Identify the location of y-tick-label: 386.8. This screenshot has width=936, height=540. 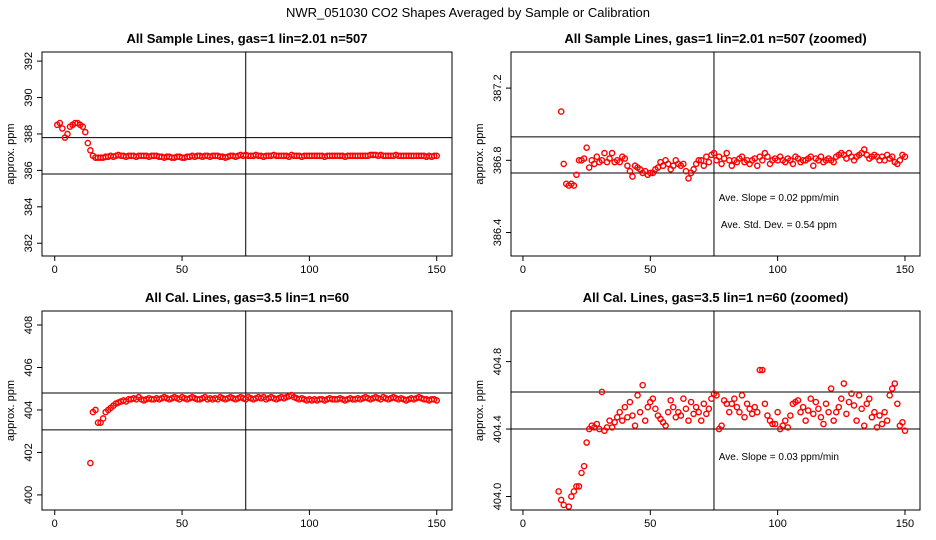
(498, 161).